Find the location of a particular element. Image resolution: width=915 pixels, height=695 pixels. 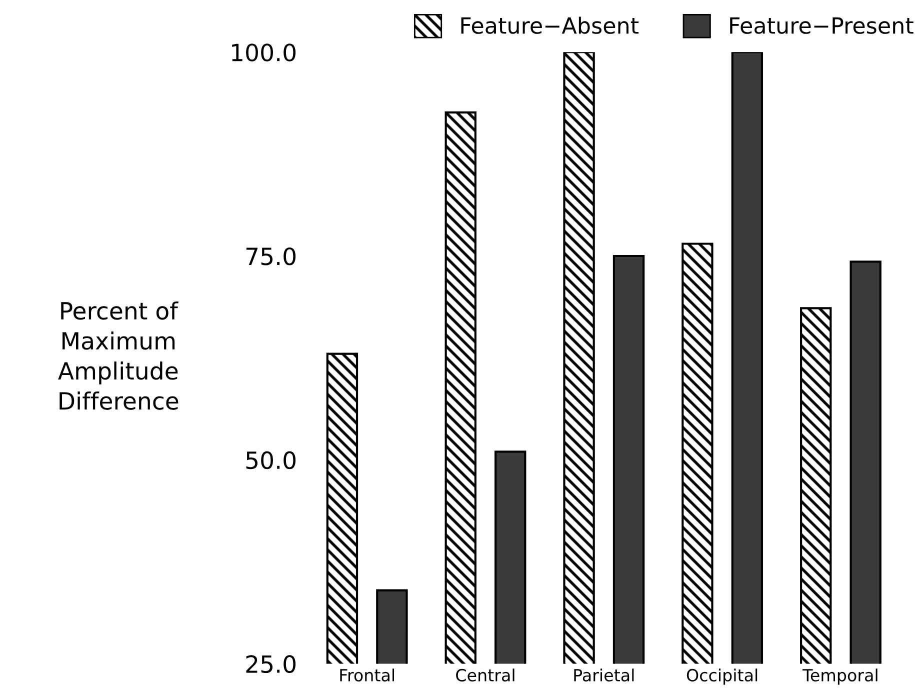

y-axis-title: Percent of Maximum Amplitude Difference is located at coordinates (118, 355).